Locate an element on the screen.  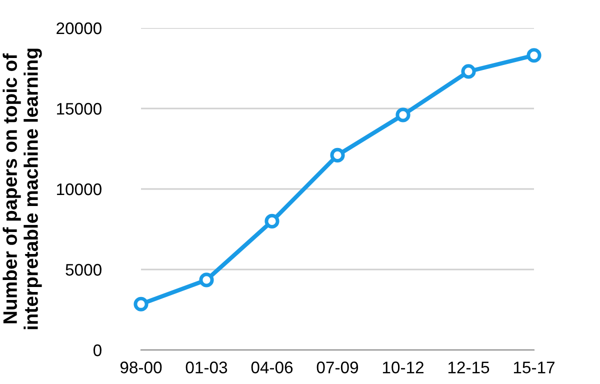
x-tick-label: 98-00 is located at coordinates (141, 368).